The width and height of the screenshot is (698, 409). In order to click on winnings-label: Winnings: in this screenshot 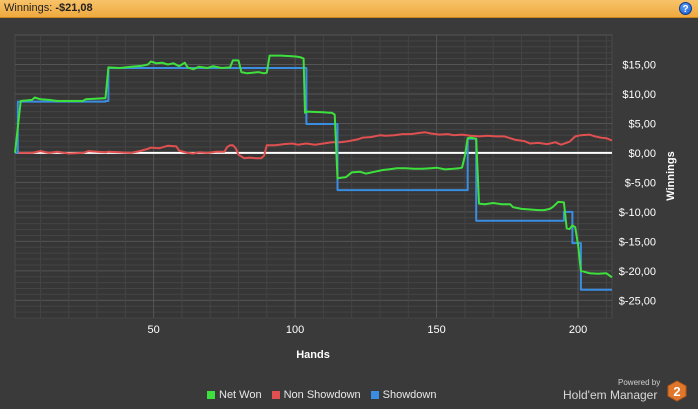, I will do `click(28, 8)`.